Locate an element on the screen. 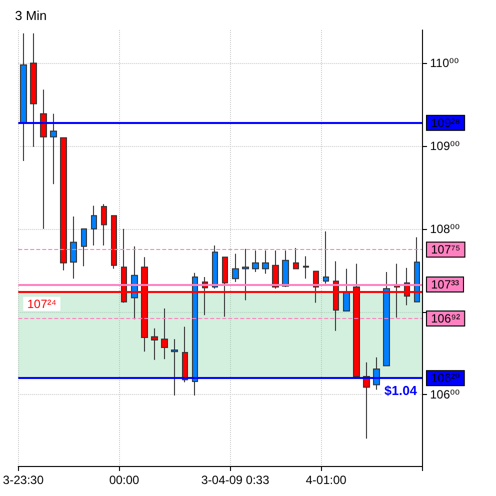 The width and height of the screenshot is (496, 496). x-tick-label: 3-23:30 is located at coordinates (23, 480).